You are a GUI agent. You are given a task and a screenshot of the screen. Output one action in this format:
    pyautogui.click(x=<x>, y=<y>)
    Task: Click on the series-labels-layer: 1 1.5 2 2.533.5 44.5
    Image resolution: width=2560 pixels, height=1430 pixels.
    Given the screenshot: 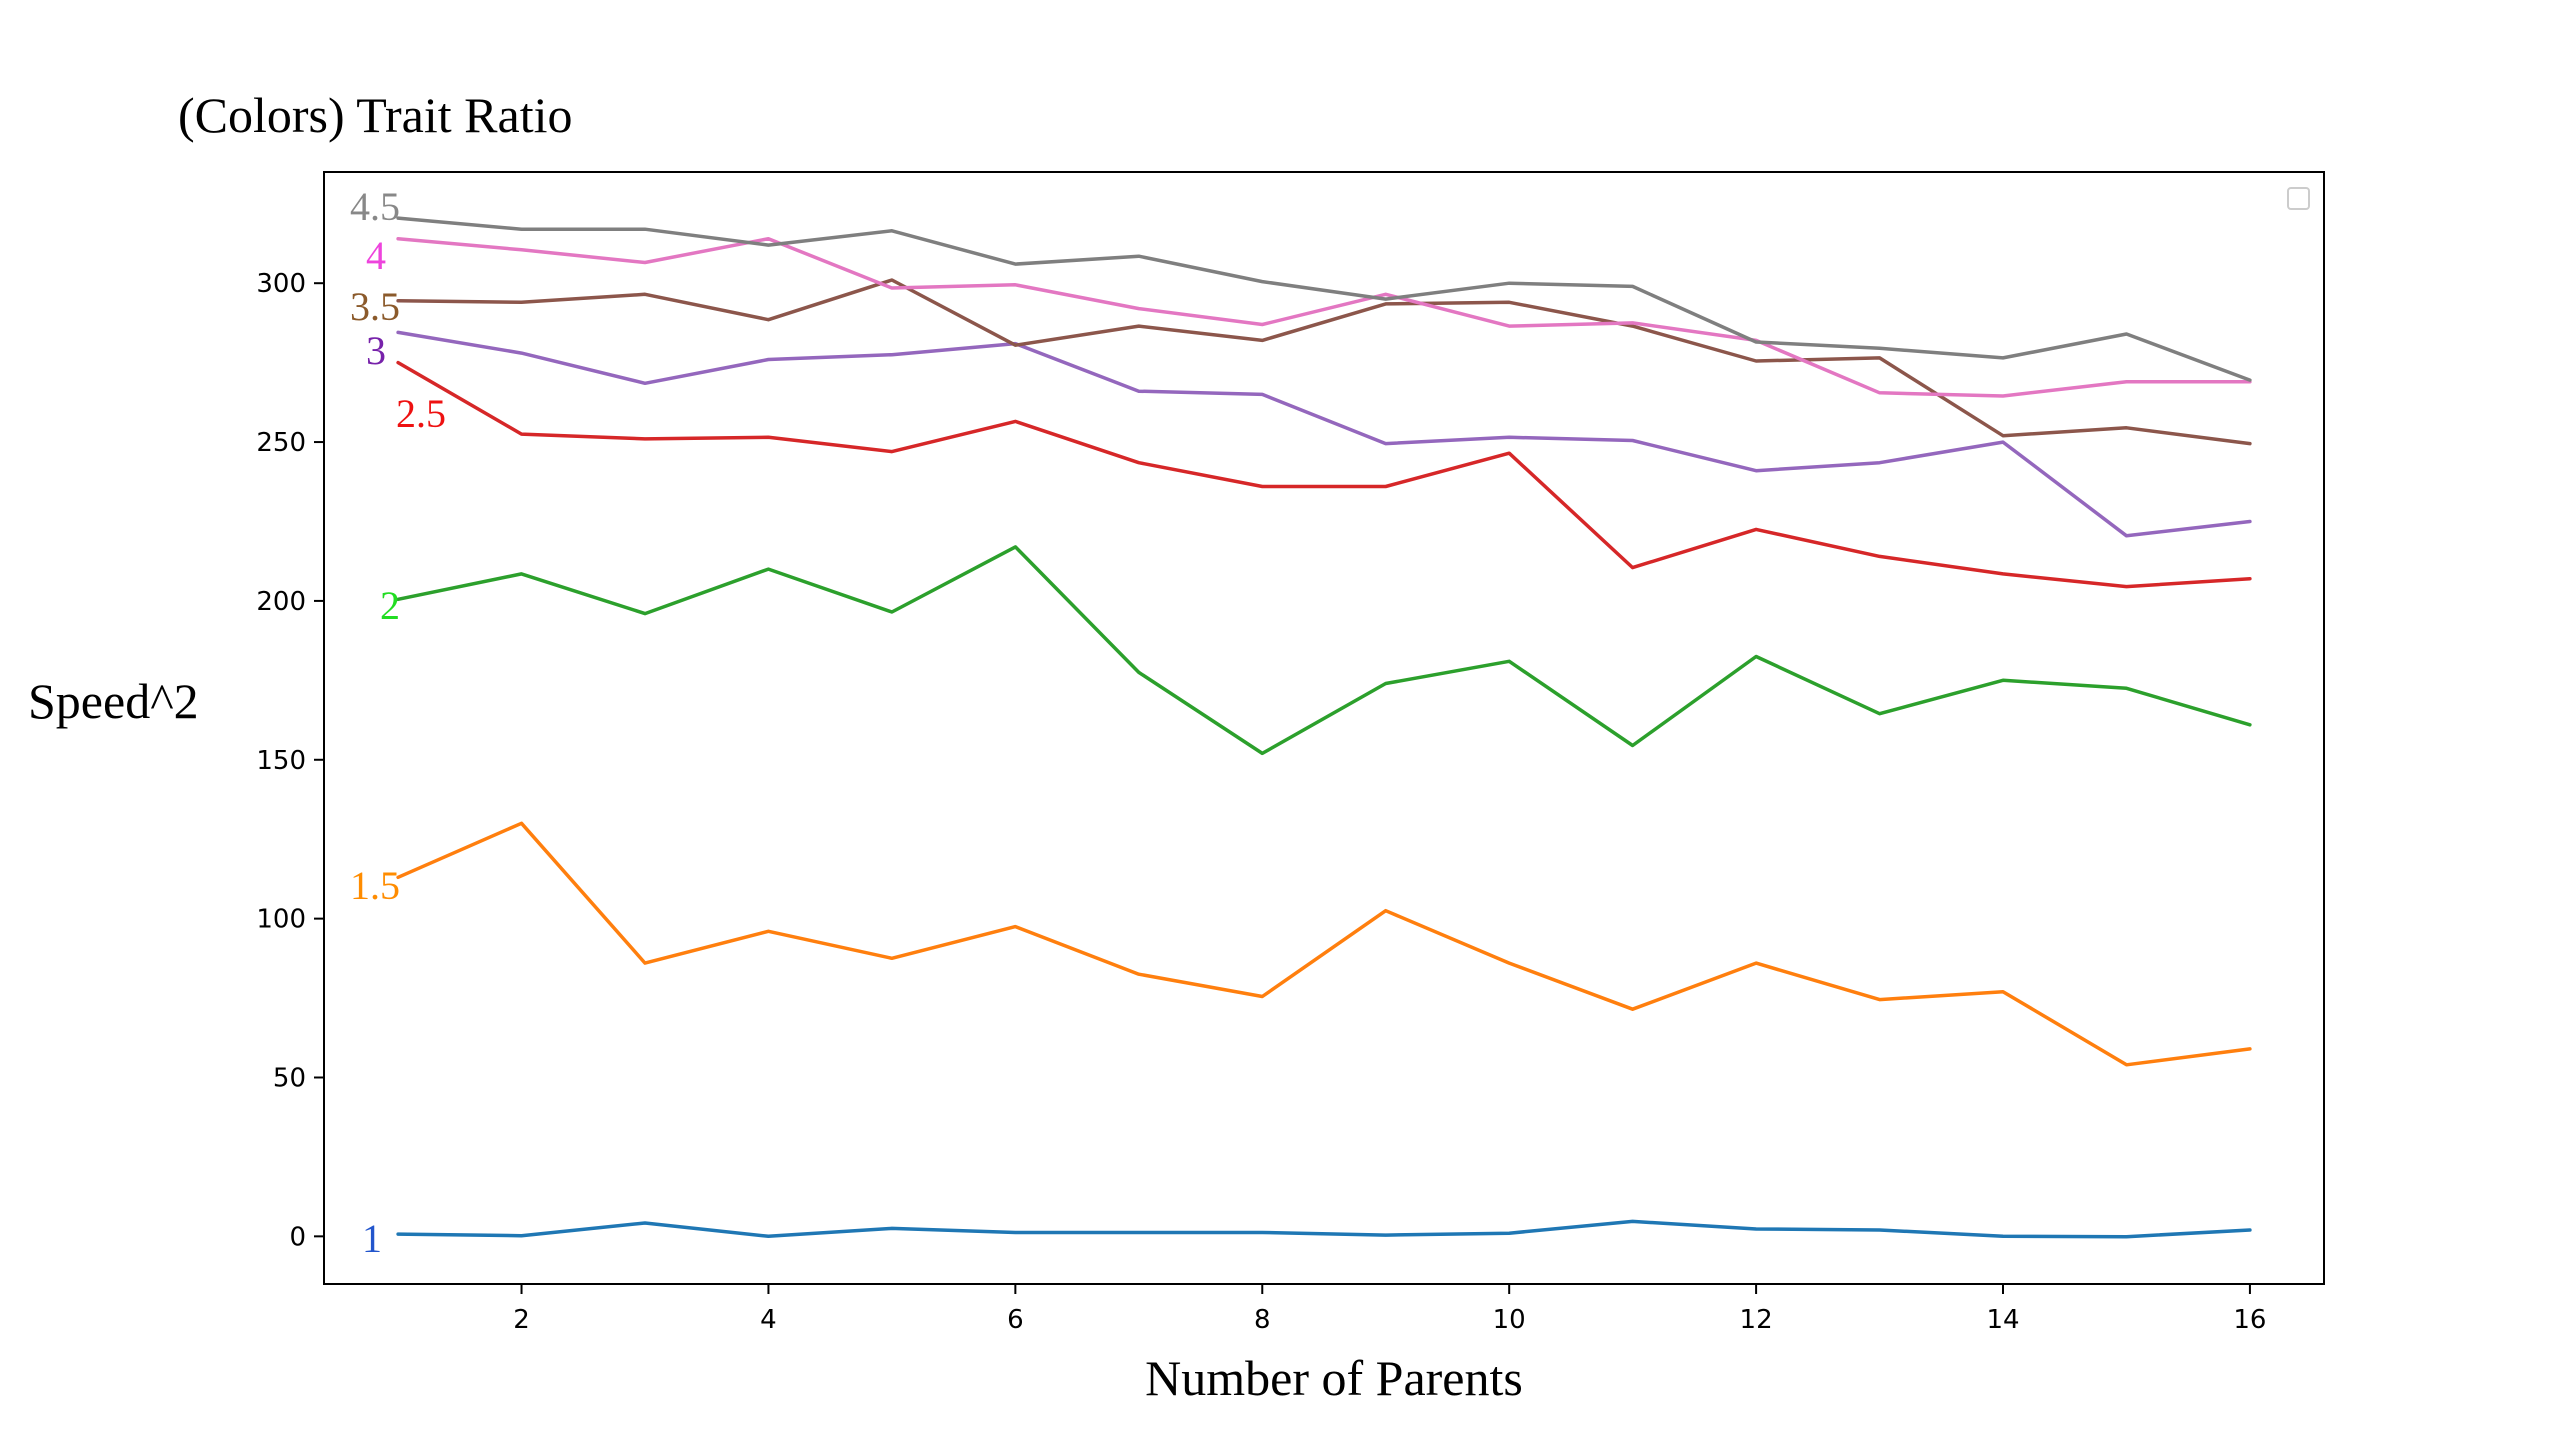 What is the action you would take?
    pyautogui.click(x=398, y=722)
    